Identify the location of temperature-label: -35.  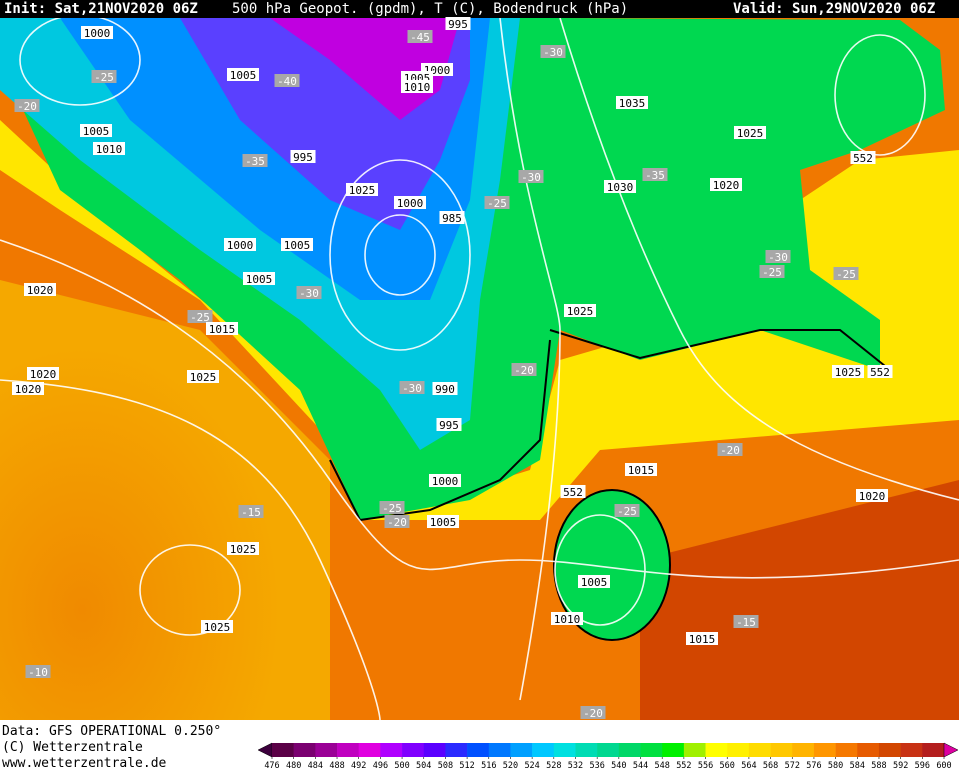
(255, 161).